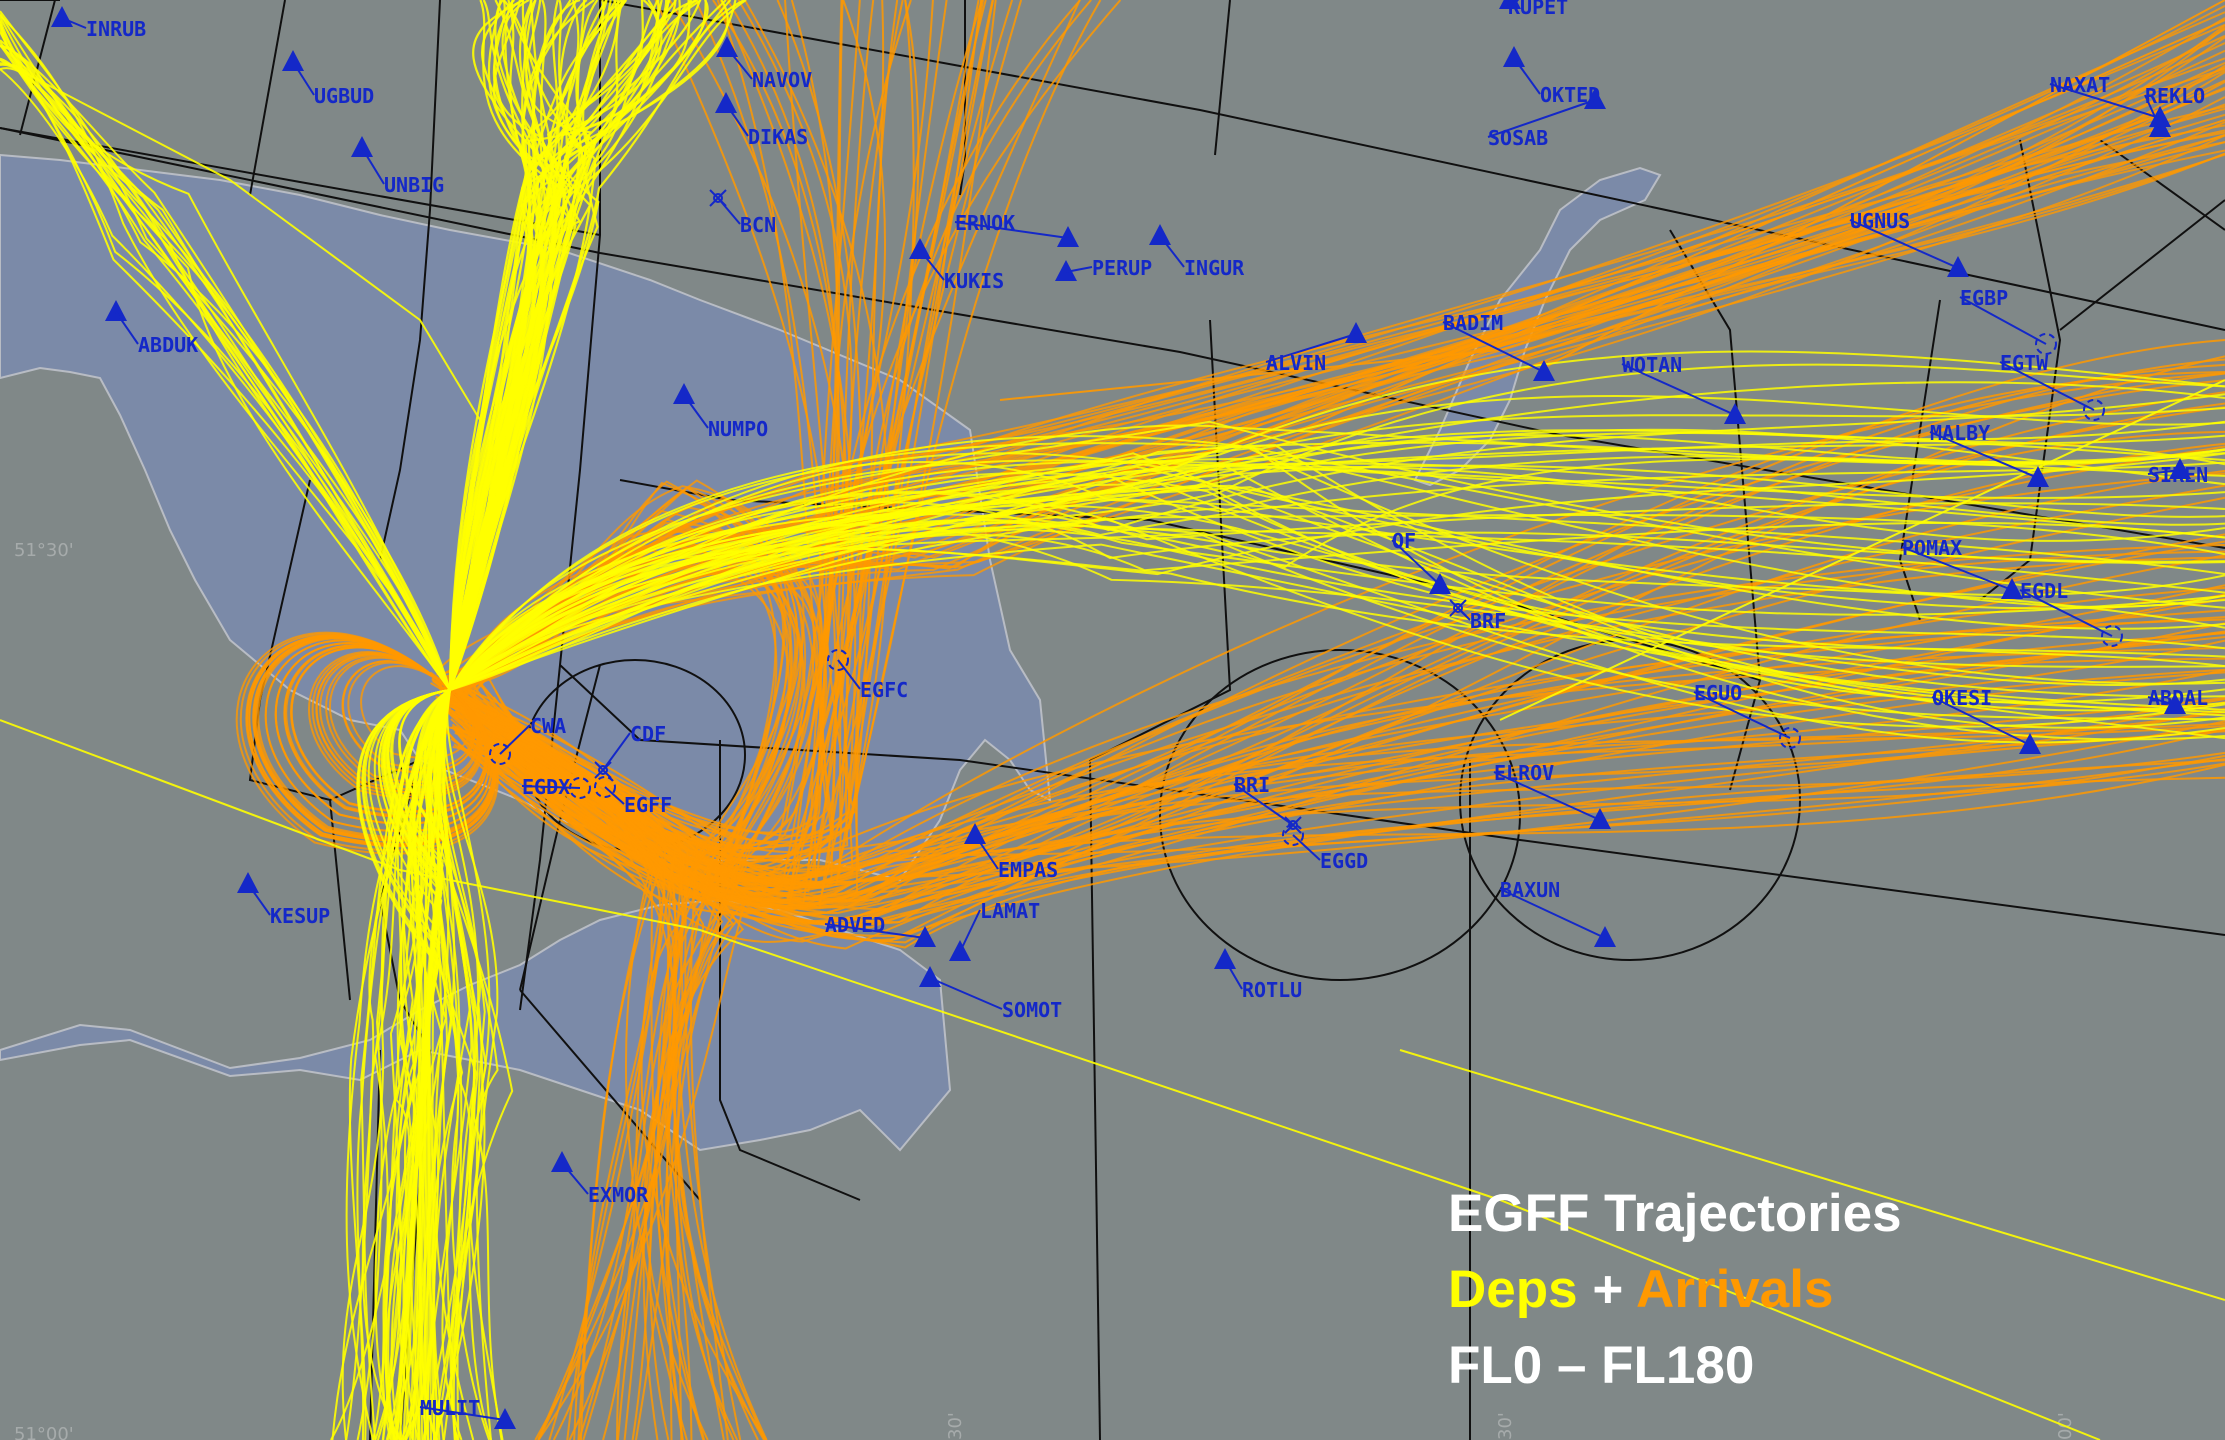 This screenshot has height=1440, width=2225. I want to click on waypoint-badim: BADIM, so click(1498, 346).